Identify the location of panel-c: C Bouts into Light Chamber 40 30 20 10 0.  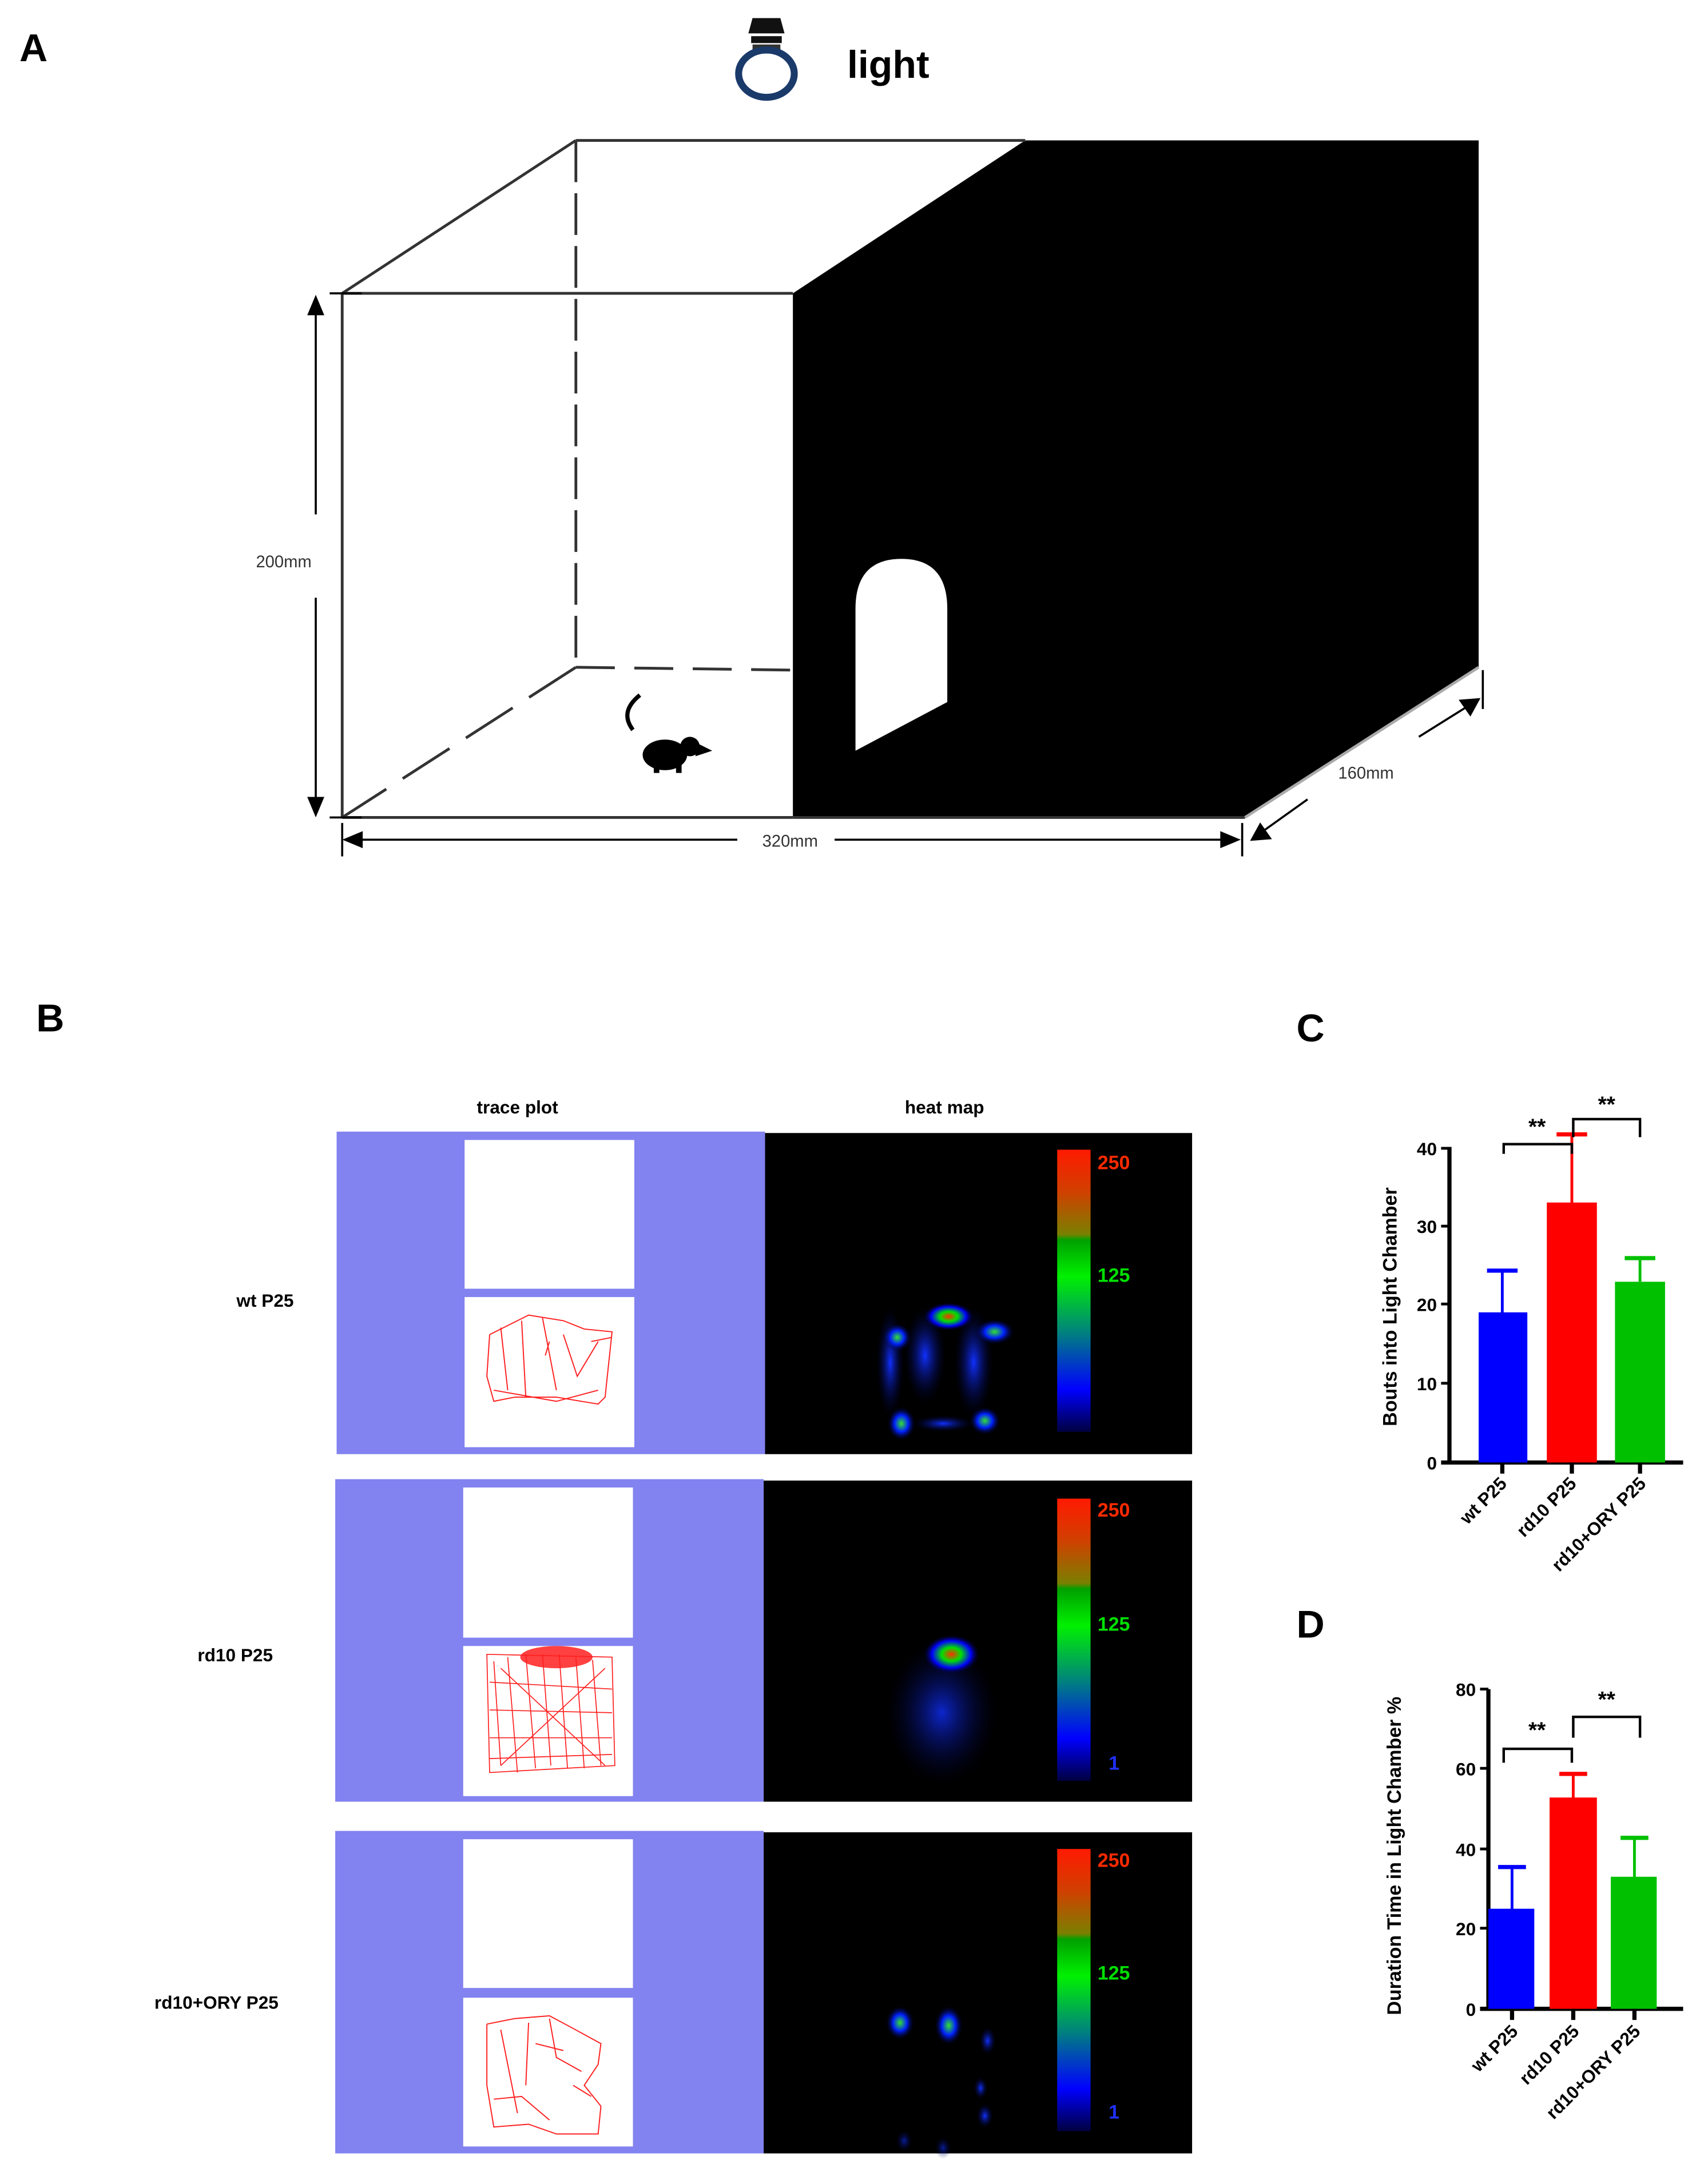
(1489, 1291).